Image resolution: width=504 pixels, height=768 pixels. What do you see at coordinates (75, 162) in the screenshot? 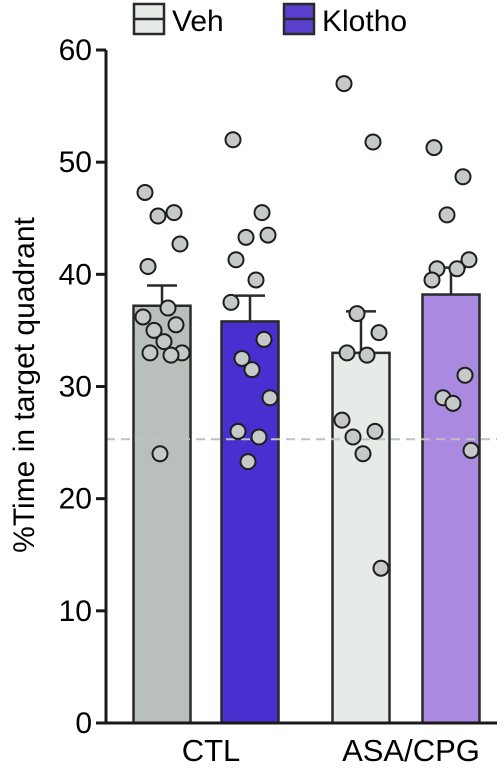
I see `y-tick-label-50: 50` at bounding box center [75, 162].